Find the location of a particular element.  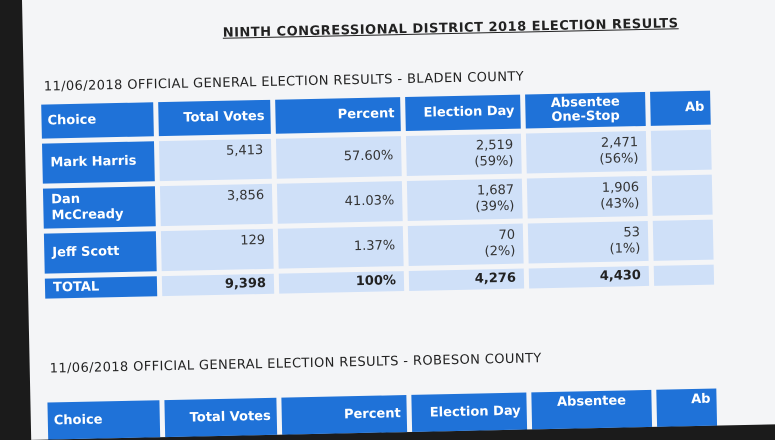

total-percent: 100% is located at coordinates (341, 282).